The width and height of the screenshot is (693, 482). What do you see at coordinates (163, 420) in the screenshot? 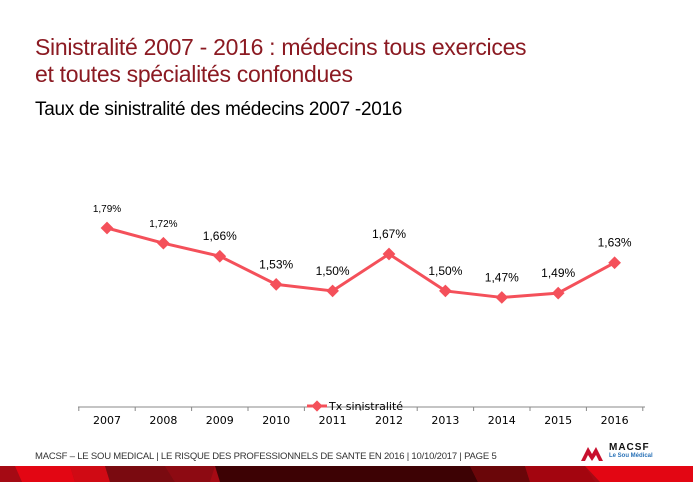
I see `x-tick-label: 2008` at bounding box center [163, 420].